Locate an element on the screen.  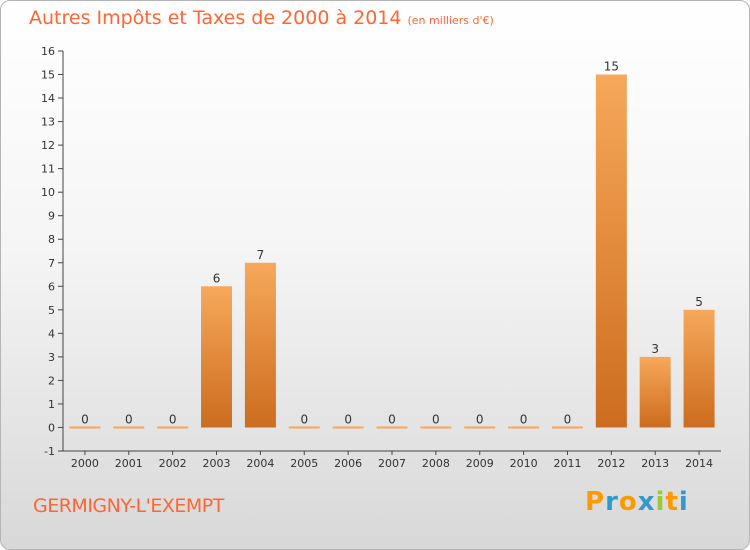
data-label-2008: 0 is located at coordinates (436, 419).